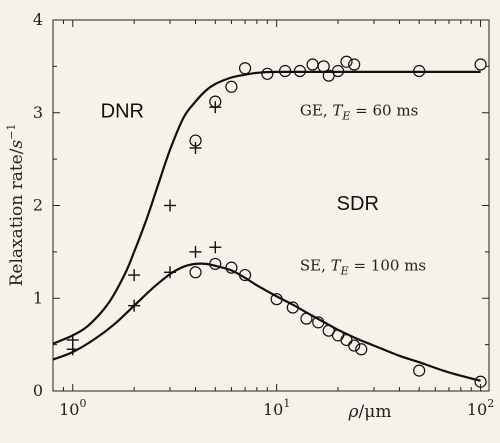 This screenshot has width=500, height=443. Describe the element at coordinates (358, 204) in the screenshot. I see `region-label-sdr: SDR` at that location.